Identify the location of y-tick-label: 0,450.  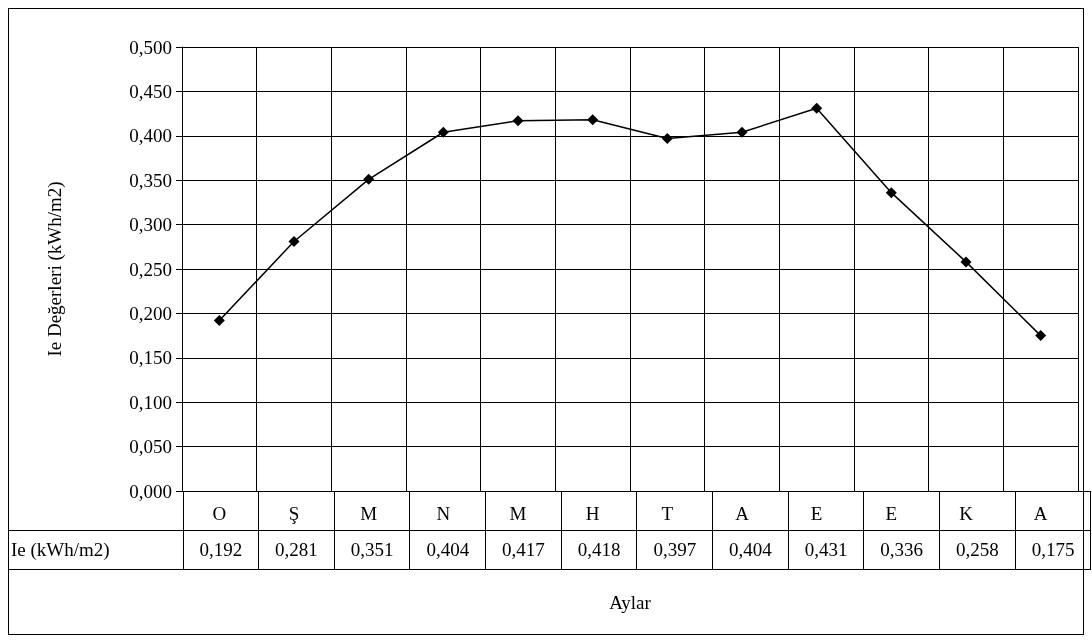
(150, 91).